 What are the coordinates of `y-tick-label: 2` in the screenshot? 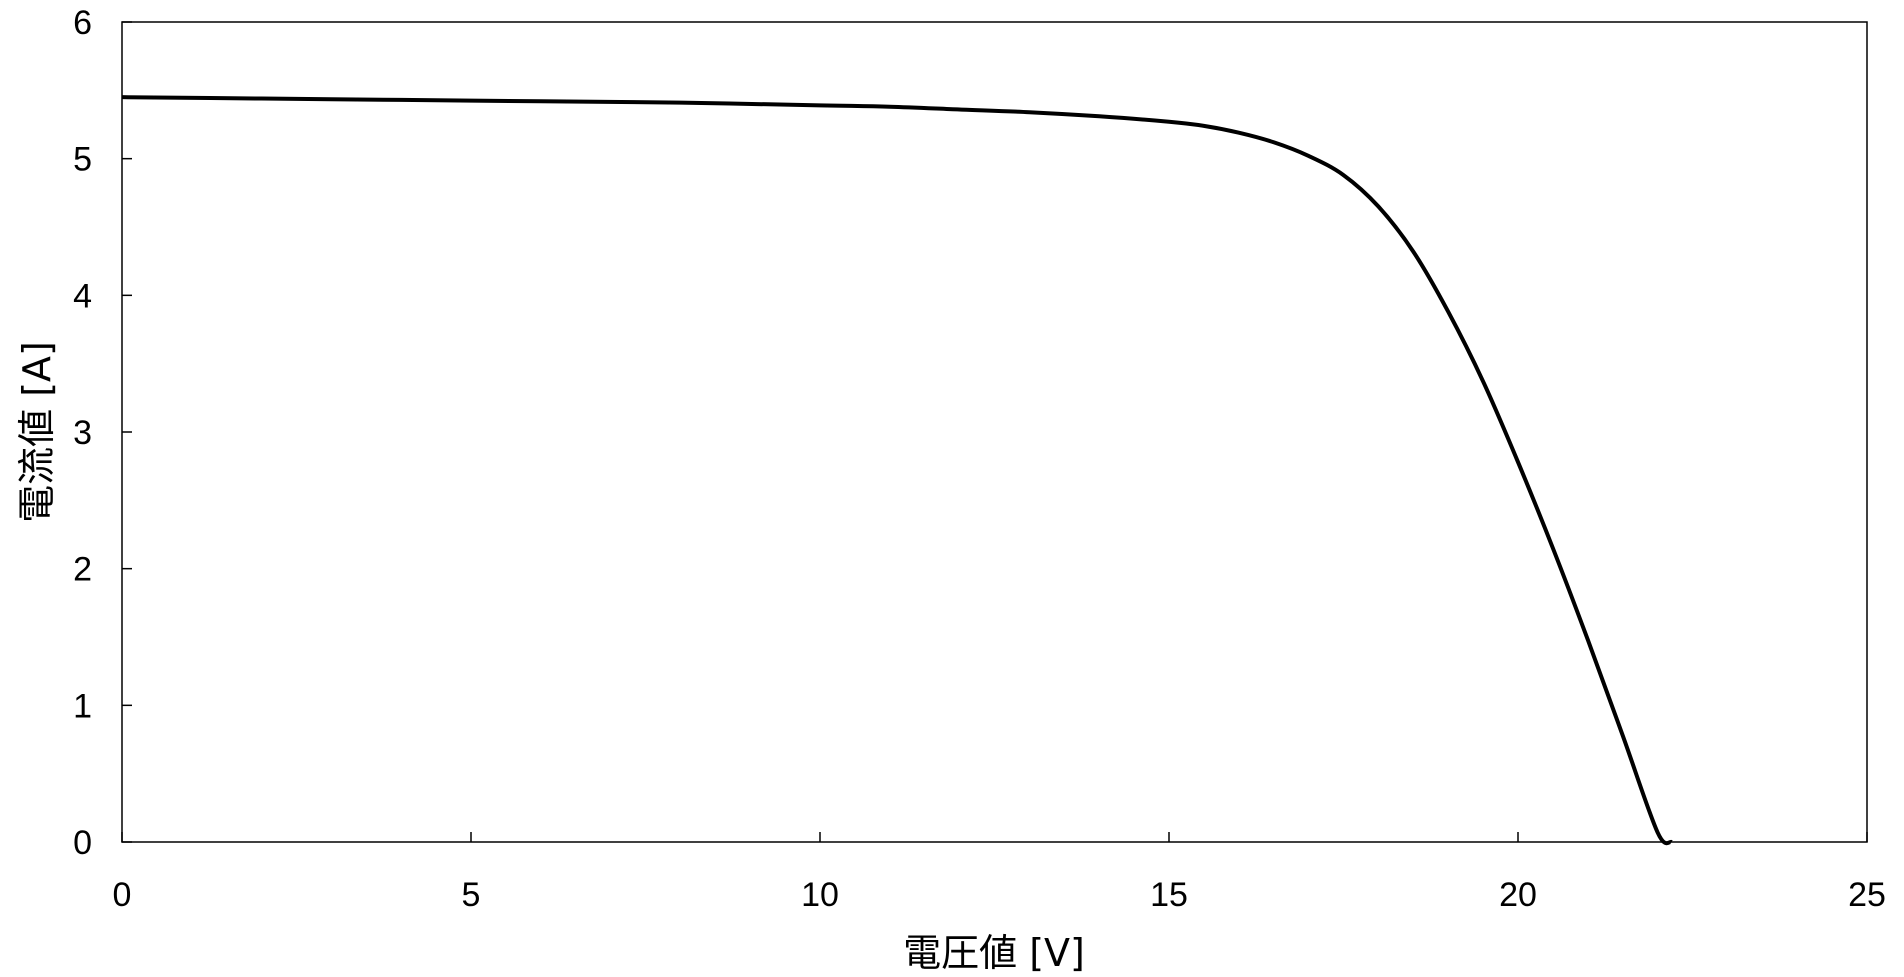 It's located at (82, 570).